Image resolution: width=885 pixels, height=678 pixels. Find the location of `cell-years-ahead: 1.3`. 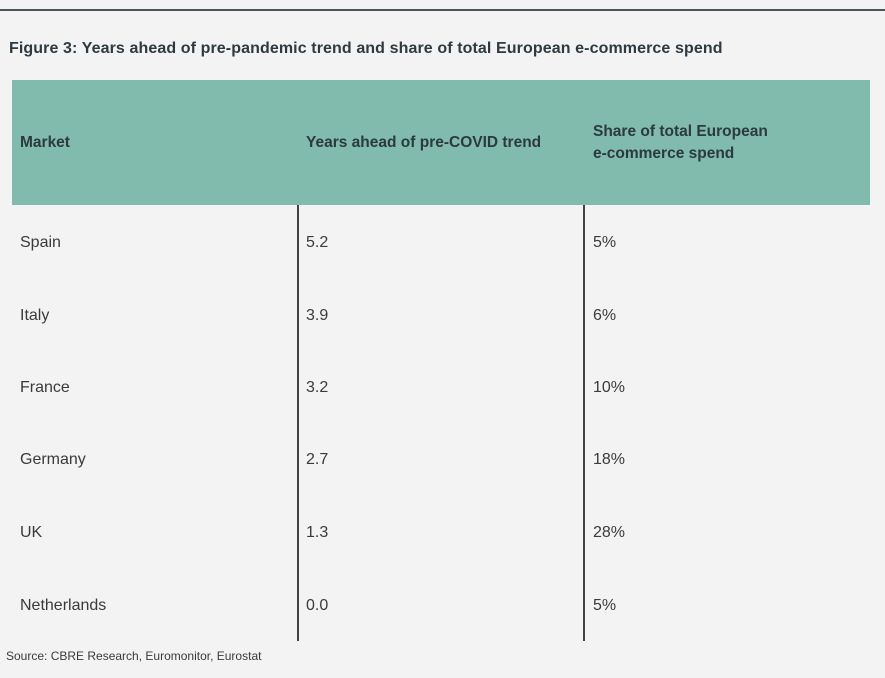

cell-years-ahead: 1.3 is located at coordinates (317, 532).